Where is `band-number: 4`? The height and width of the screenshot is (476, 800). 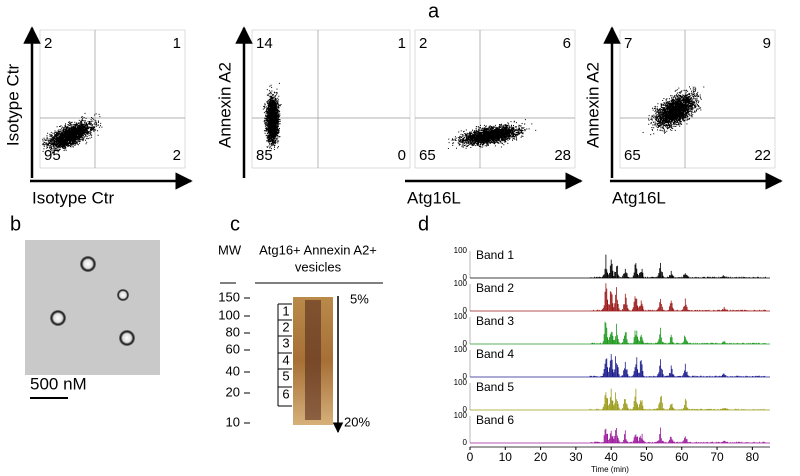
band-number: 4 is located at coordinates (285, 359).